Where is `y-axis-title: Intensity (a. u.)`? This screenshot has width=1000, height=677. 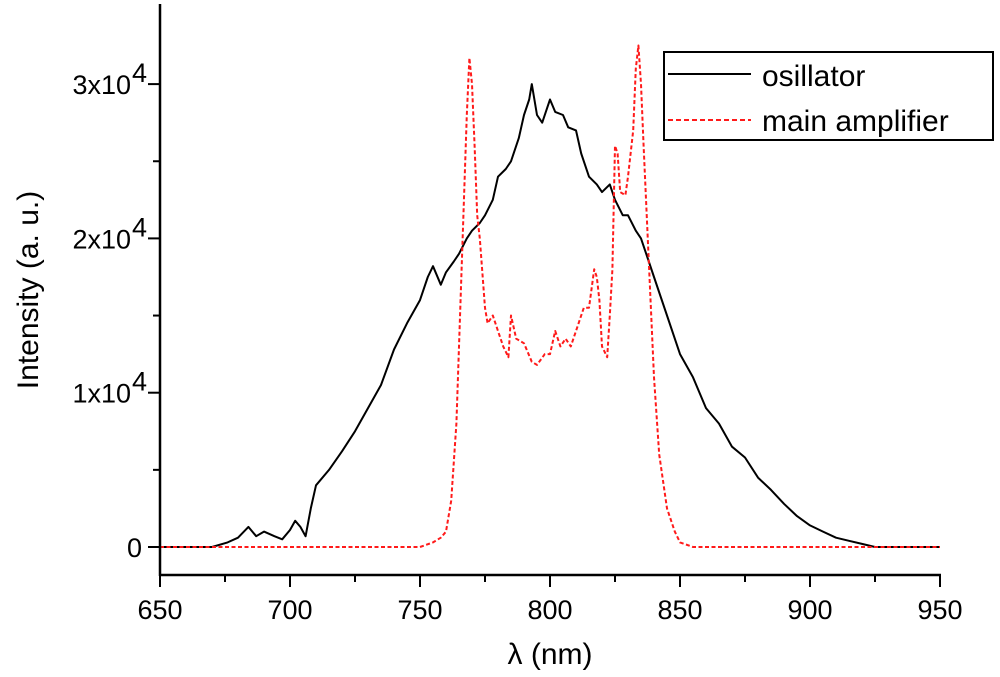
y-axis-title: Intensity (a. u.) is located at coordinates (28, 290).